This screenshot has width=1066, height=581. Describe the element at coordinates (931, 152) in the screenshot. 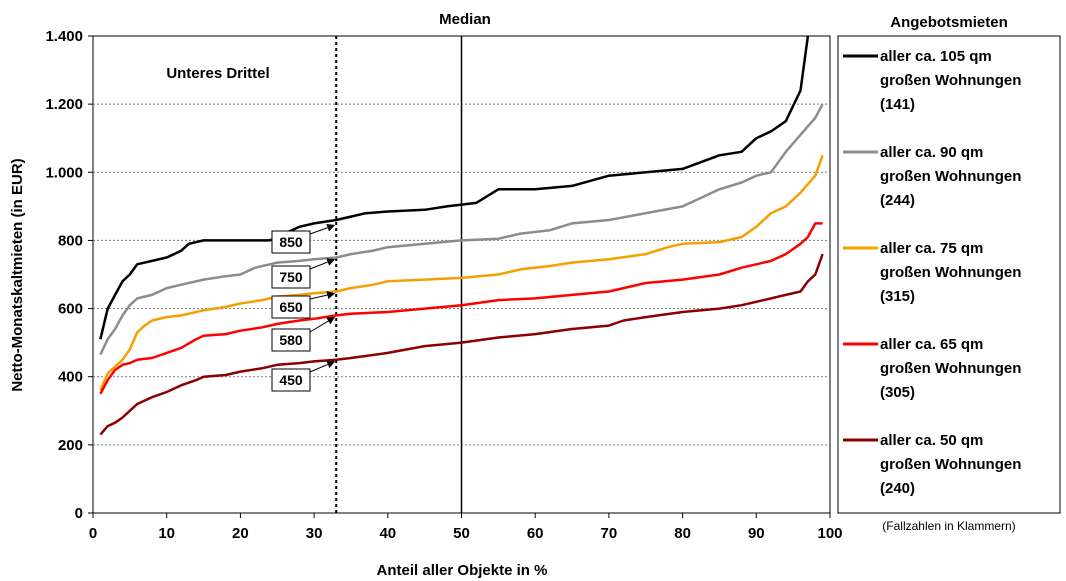

I see `legend-label: aller ca. 90 qm` at that location.